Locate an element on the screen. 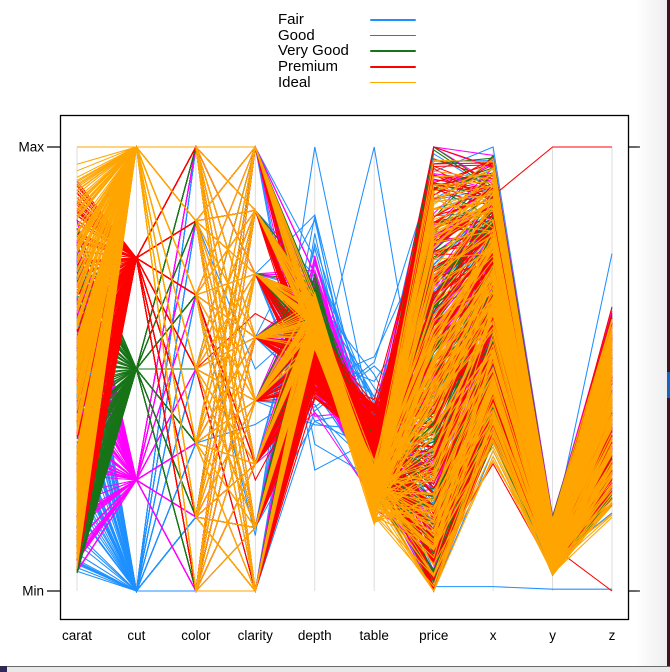  axis-label-x: x is located at coordinates (493, 635).